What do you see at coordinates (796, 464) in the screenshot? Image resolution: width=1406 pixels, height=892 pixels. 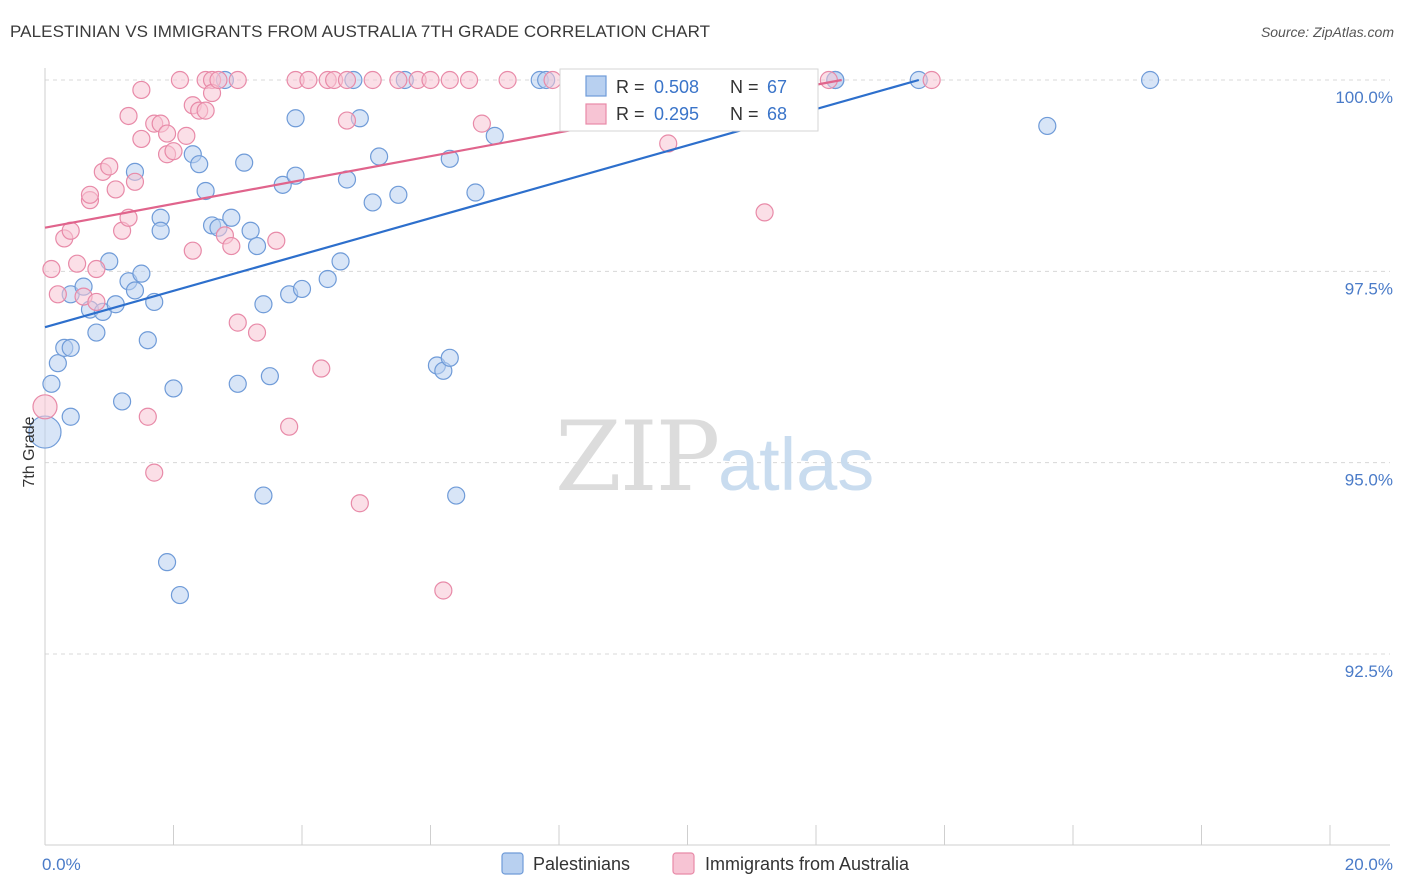 I see `watermark-atlas: atlas` at bounding box center [796, 464].